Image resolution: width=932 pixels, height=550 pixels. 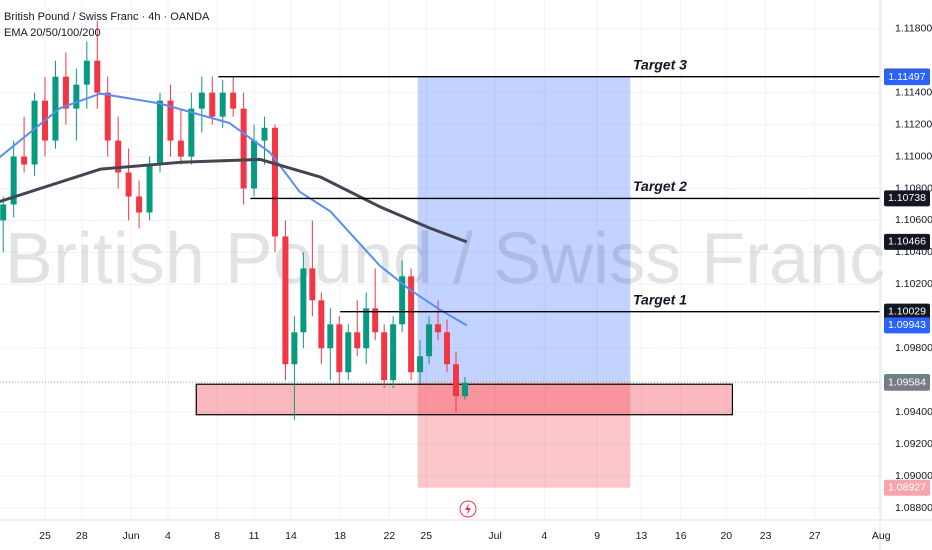 What do you see at coordinates (881, 536) in the screenshot?
I see `x-tick-label: Aug` at bounding box center [881, 536].